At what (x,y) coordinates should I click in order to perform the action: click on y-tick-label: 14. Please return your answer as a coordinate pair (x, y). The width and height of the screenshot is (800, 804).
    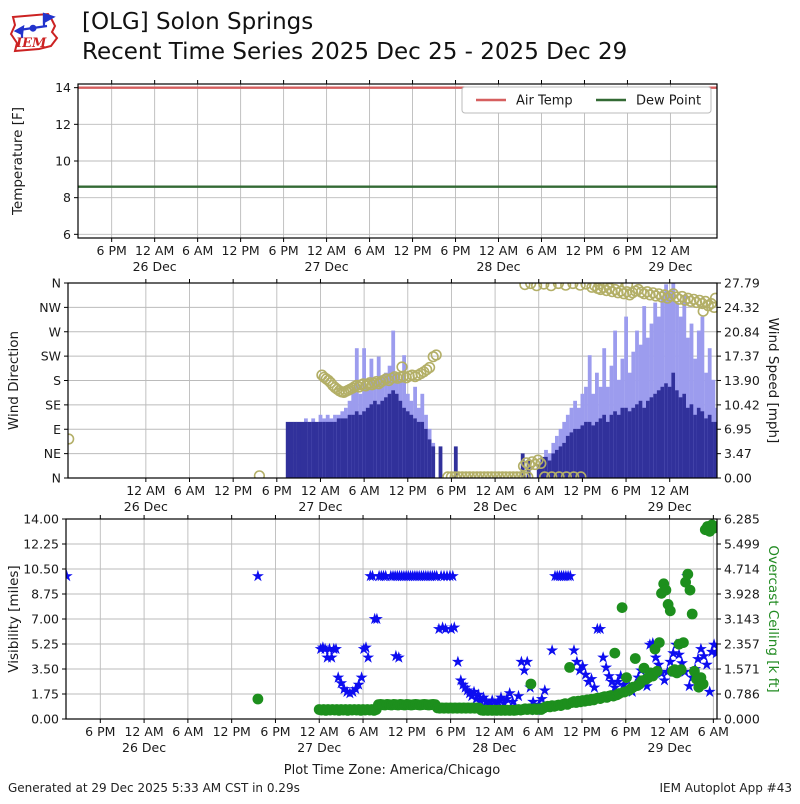
    Looking at the image, I should click on (63, 87).